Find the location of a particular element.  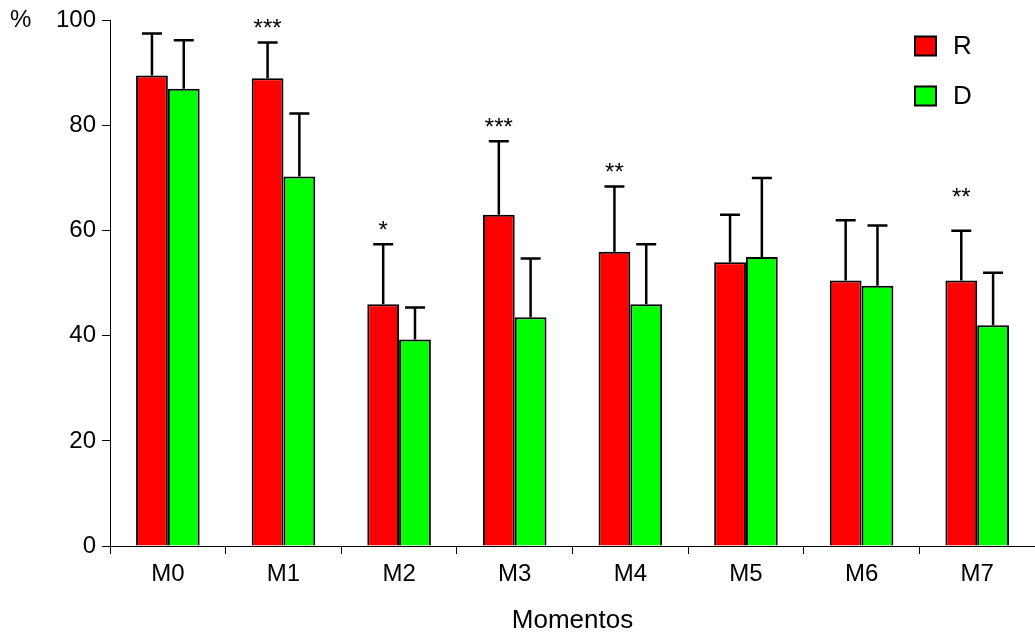

y-tick-label: 80 is located at coordinates (83, 124).